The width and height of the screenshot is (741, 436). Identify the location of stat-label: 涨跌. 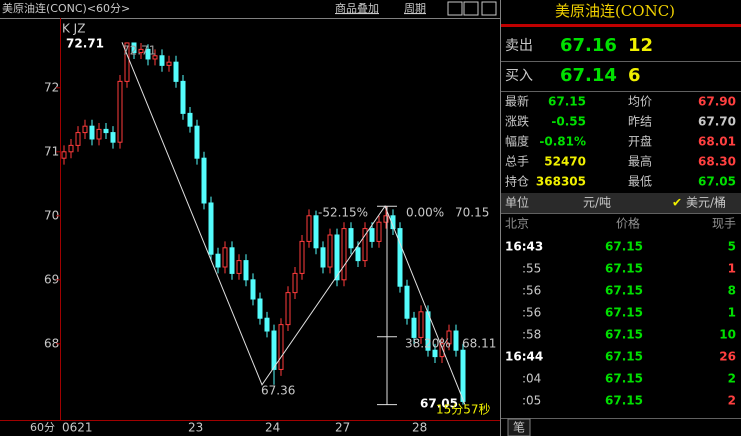
(517, 121).